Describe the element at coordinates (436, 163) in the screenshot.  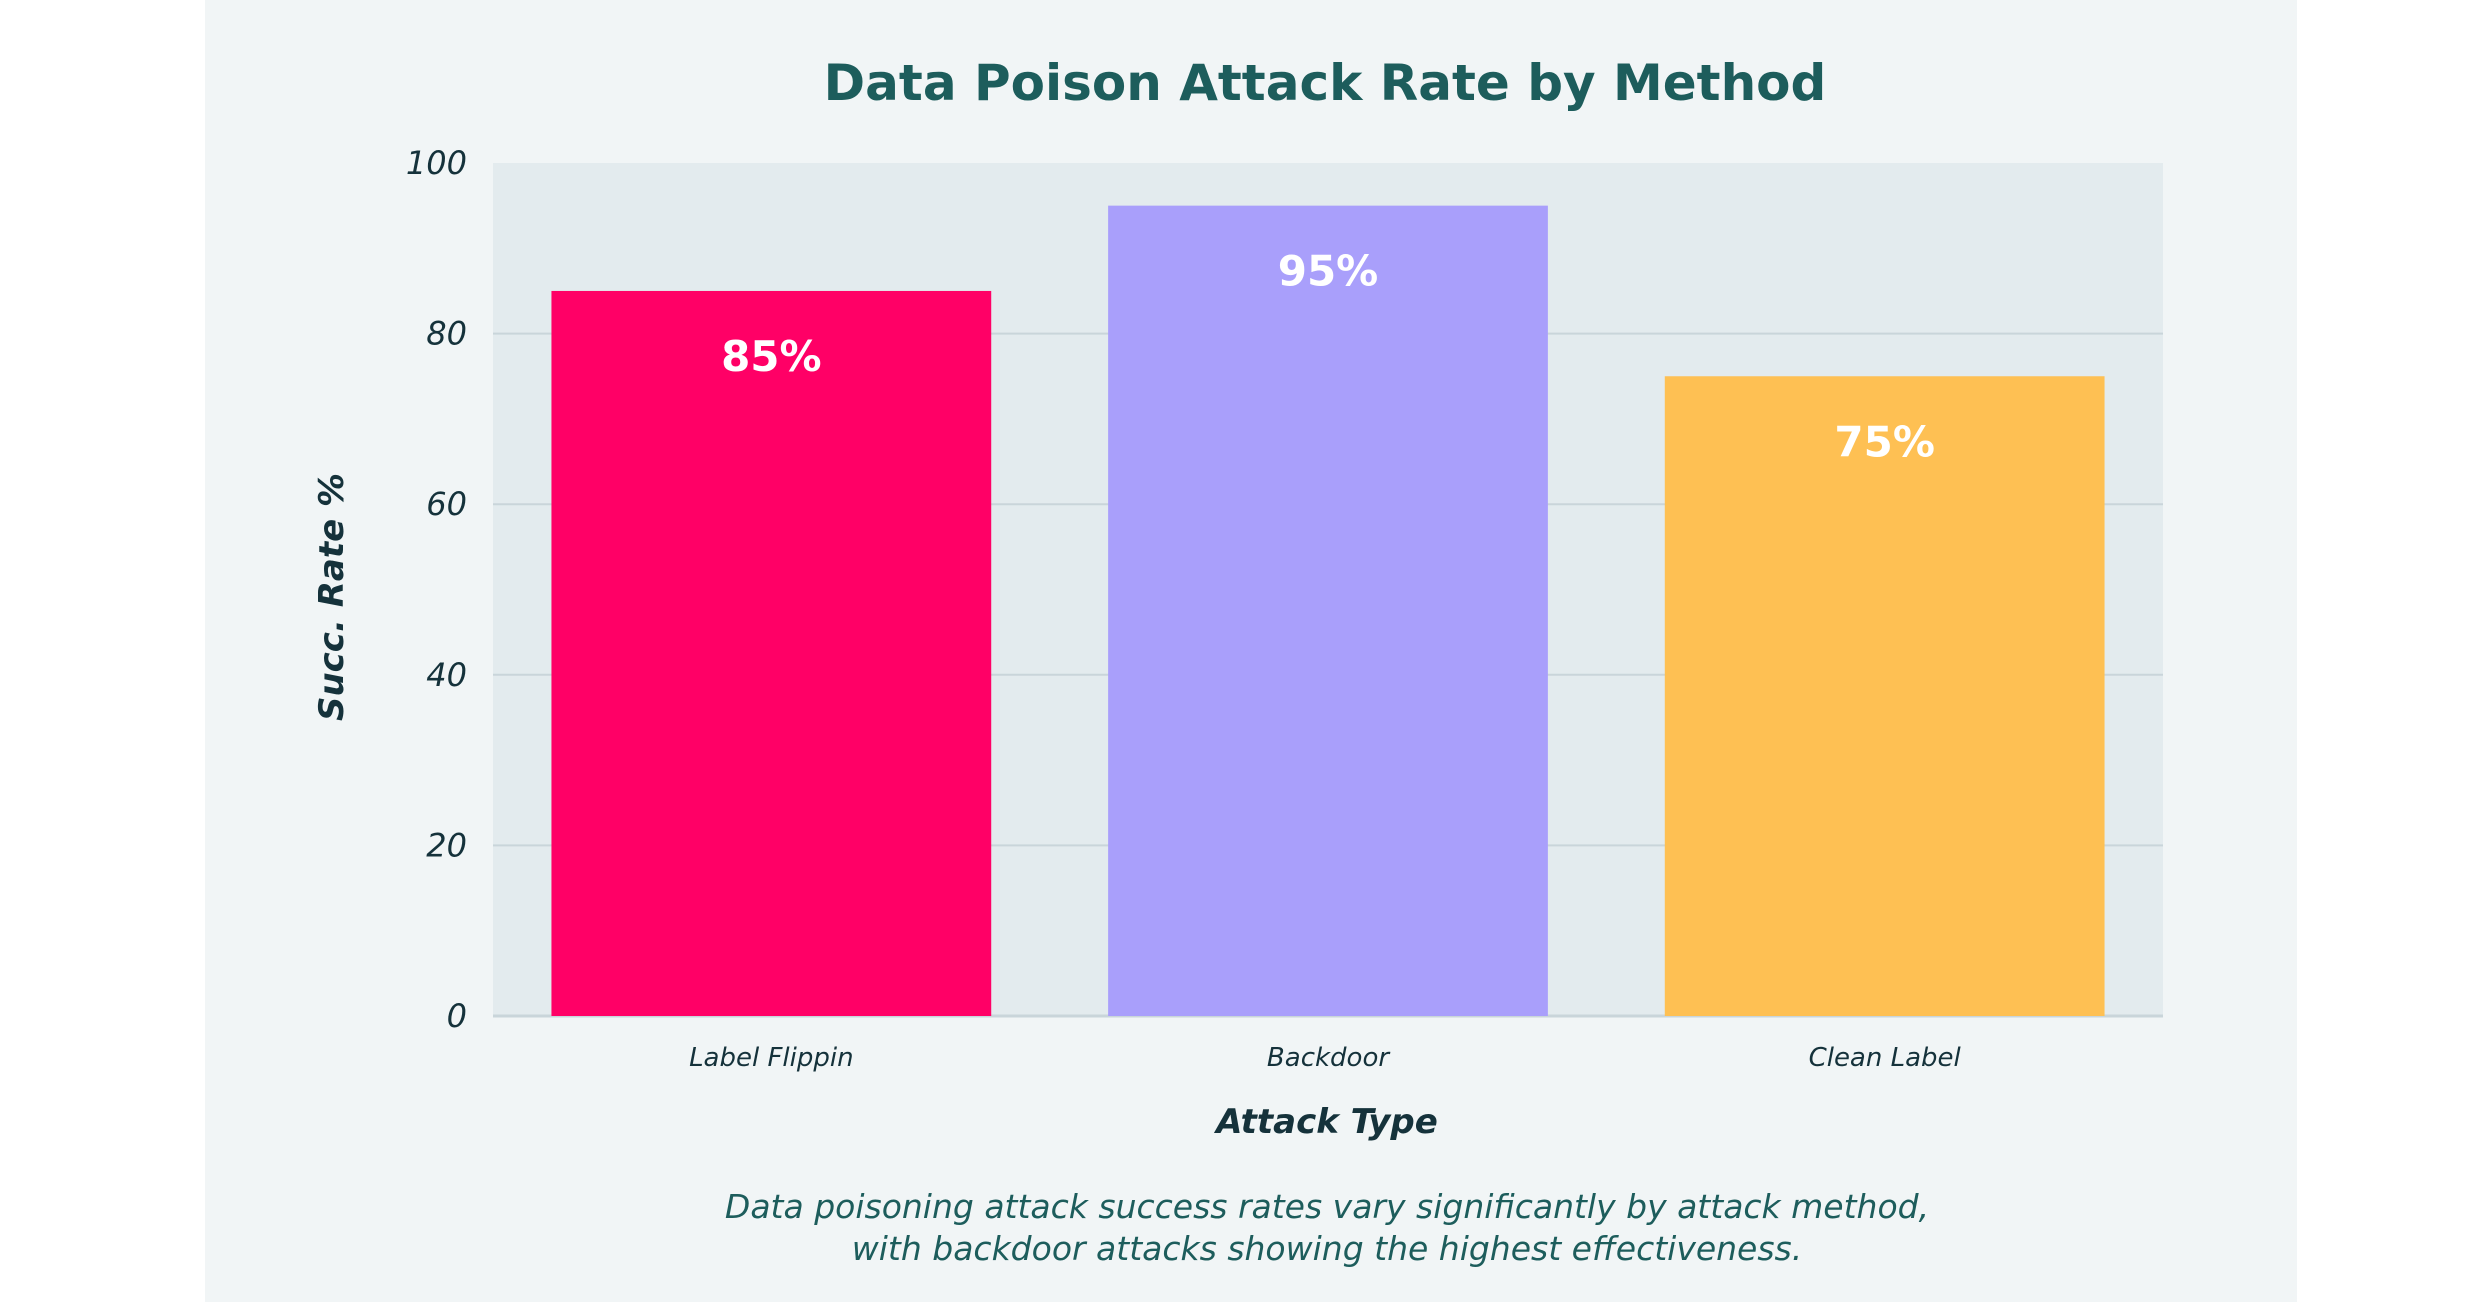
I see `y-tick-label: 100` at that location.